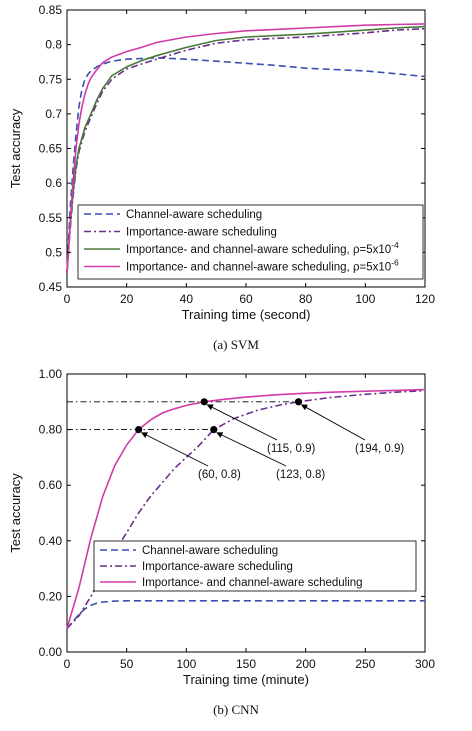 The image size is (472, 731). Describe the element at coordinates (365, 664) in the screenshot. I see `x-tick-label: 250` at that location.